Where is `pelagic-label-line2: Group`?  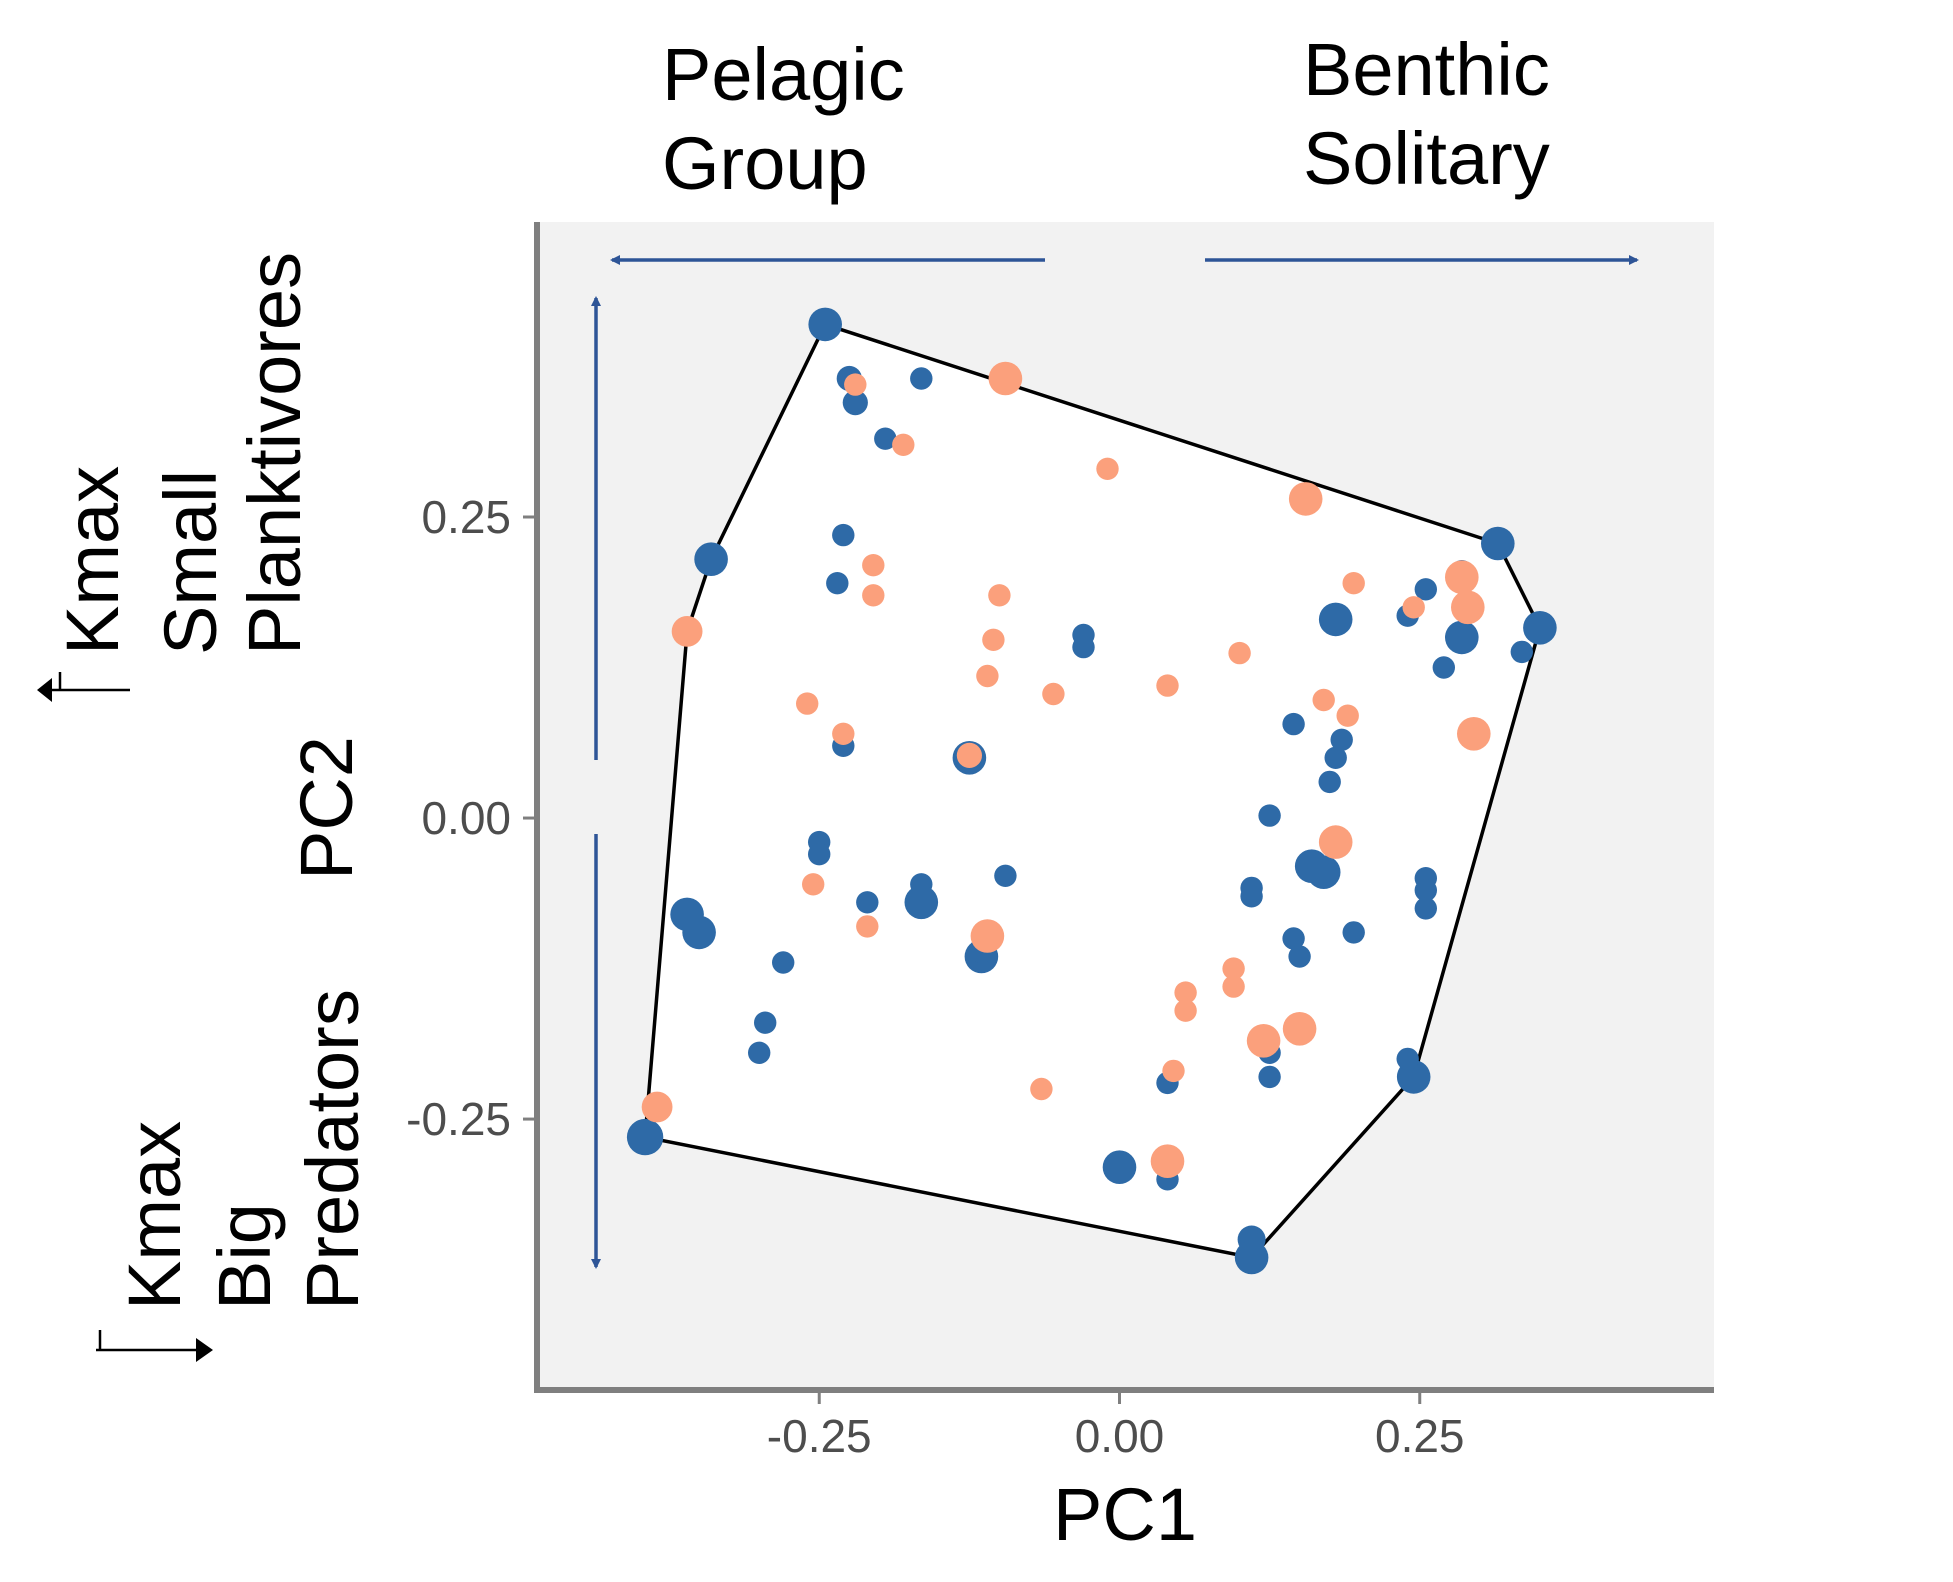
pelagic-label-line2: Group is located at coordinates (765, 163).